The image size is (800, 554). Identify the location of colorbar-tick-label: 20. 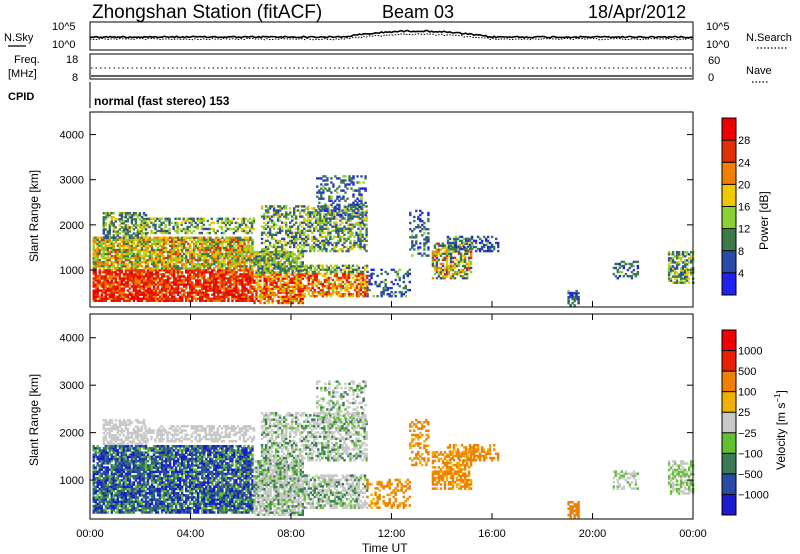
(744, 185).